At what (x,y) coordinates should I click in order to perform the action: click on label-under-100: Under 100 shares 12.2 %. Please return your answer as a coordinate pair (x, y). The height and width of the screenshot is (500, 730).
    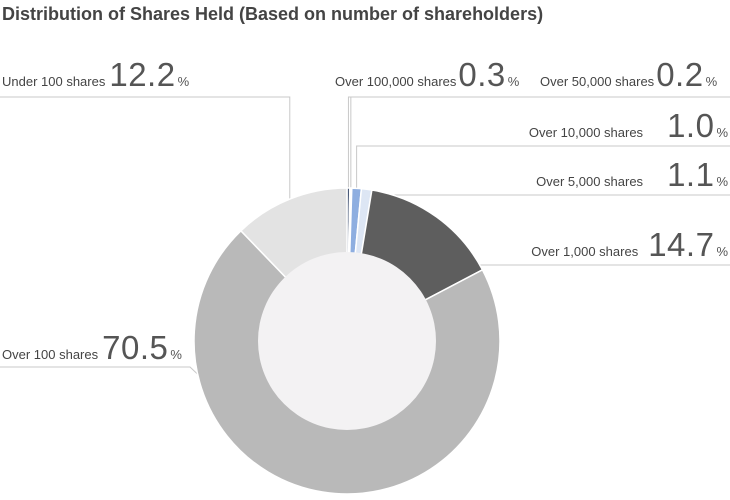
    Looking at the image, I should click on (96, 74).